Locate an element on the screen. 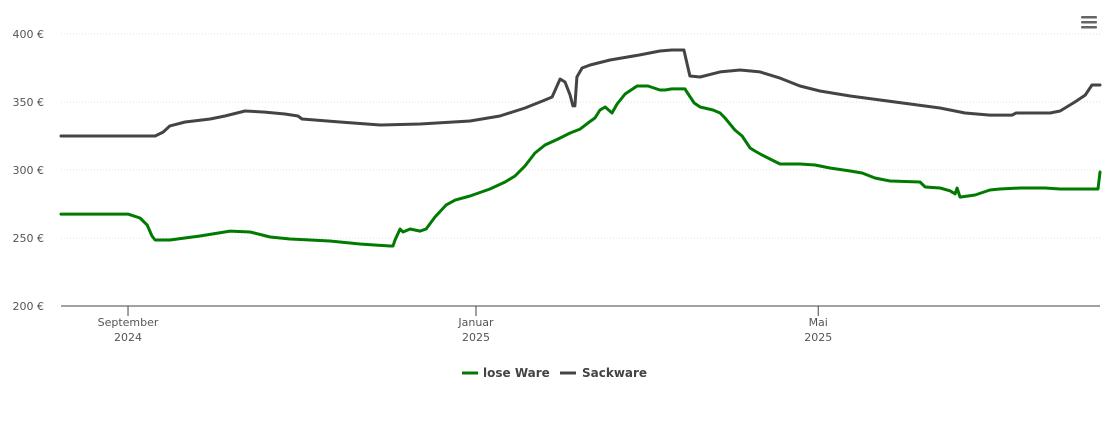  y-tick-label: 400 € is located at coordinates (29, 34).